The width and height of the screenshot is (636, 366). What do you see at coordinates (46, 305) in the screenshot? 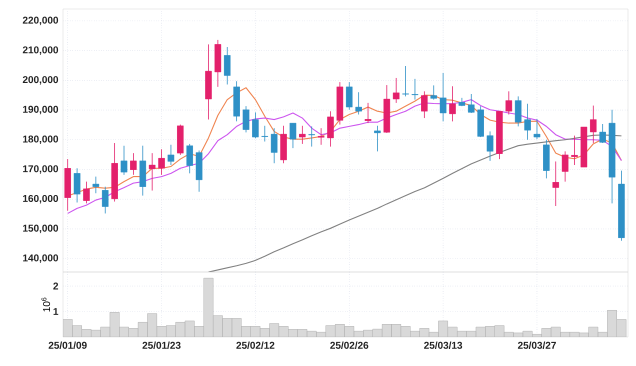
I see `y-axis-title: 10$^{6}$` at bounding box center [46, 305].